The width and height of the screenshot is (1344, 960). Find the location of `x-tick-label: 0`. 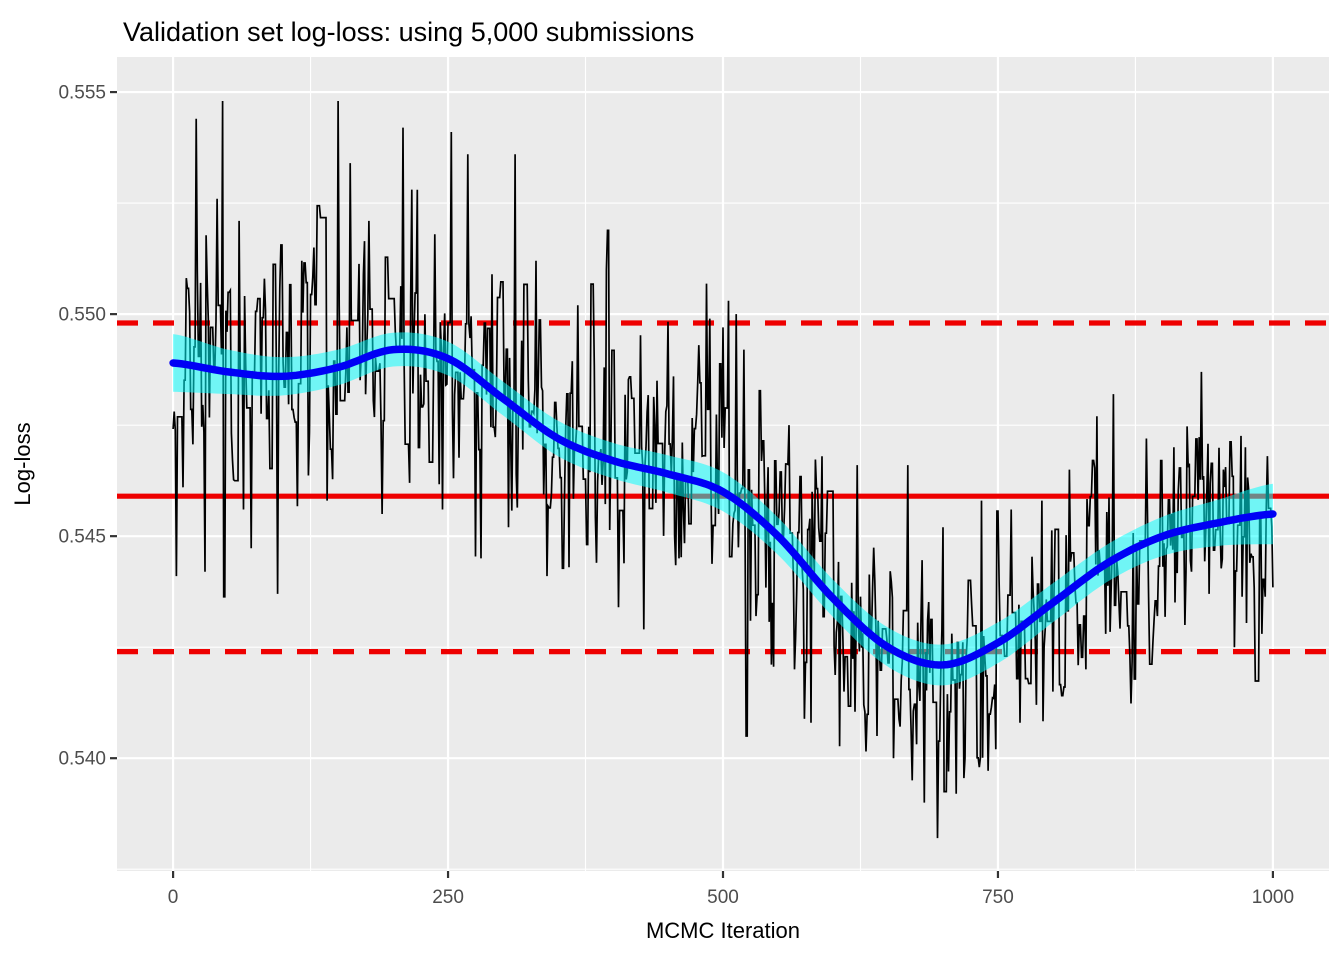

x-tick-label: 0 is located at coordinates (173, 897).